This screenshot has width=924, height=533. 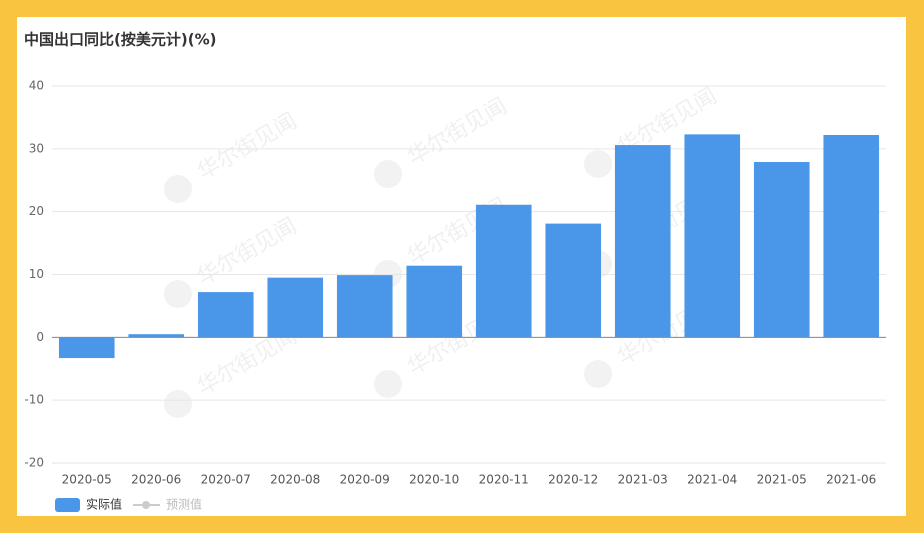 What do you see at coordinates (36, 86) in the screenshot?
I see `y-tick-label: 40` at bounding box center [36, 86].